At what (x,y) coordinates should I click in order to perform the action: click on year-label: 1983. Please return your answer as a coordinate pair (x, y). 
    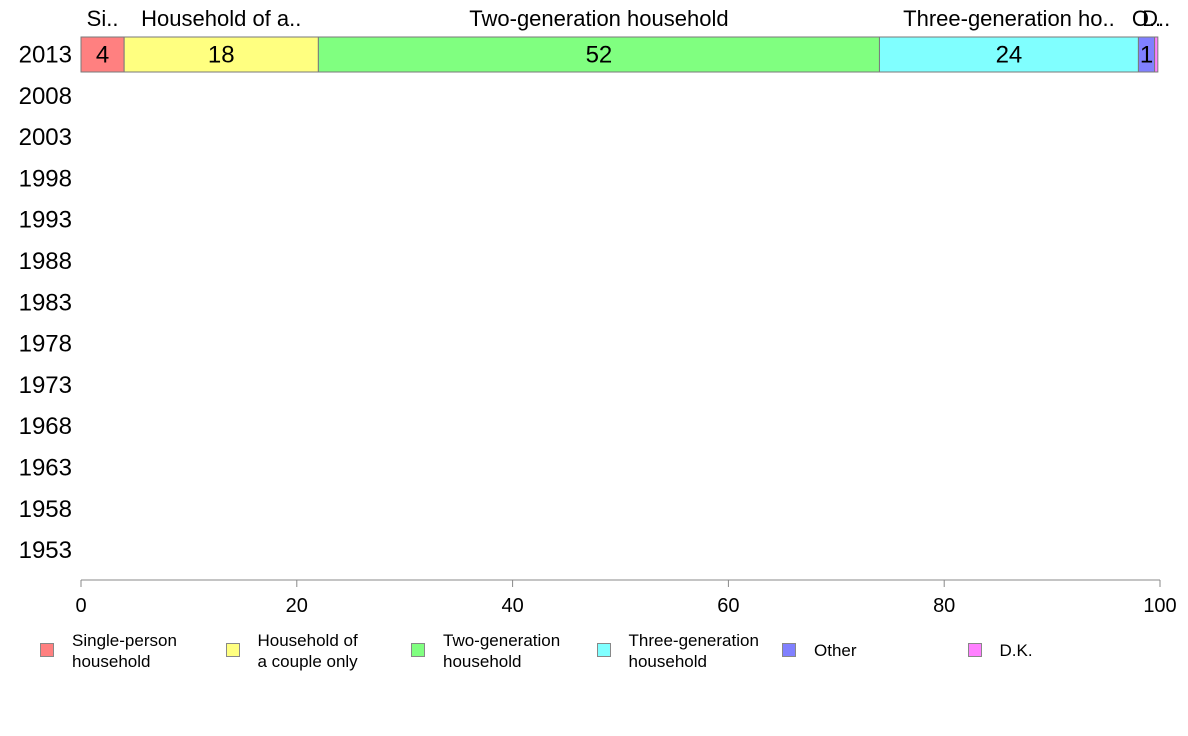
    Looking at the image, I should click on (45, 302).